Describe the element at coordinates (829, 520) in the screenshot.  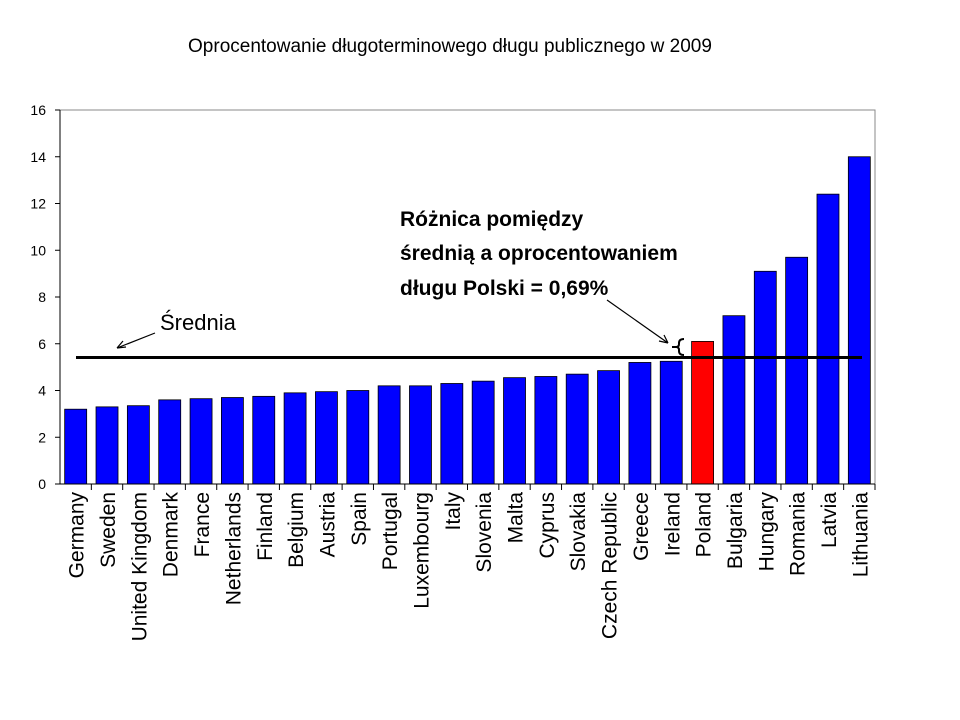
I see `x-tick-label: Latvia` at that location.